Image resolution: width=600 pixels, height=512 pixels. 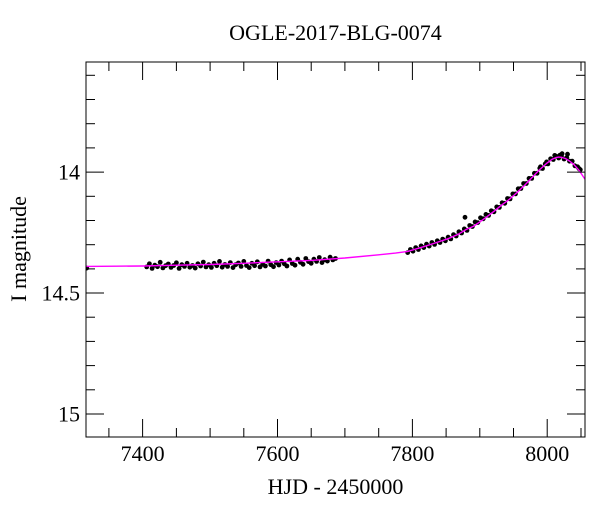 I want to click on x-axis-label: HJD - 2450000, so click(x=335, y=486).